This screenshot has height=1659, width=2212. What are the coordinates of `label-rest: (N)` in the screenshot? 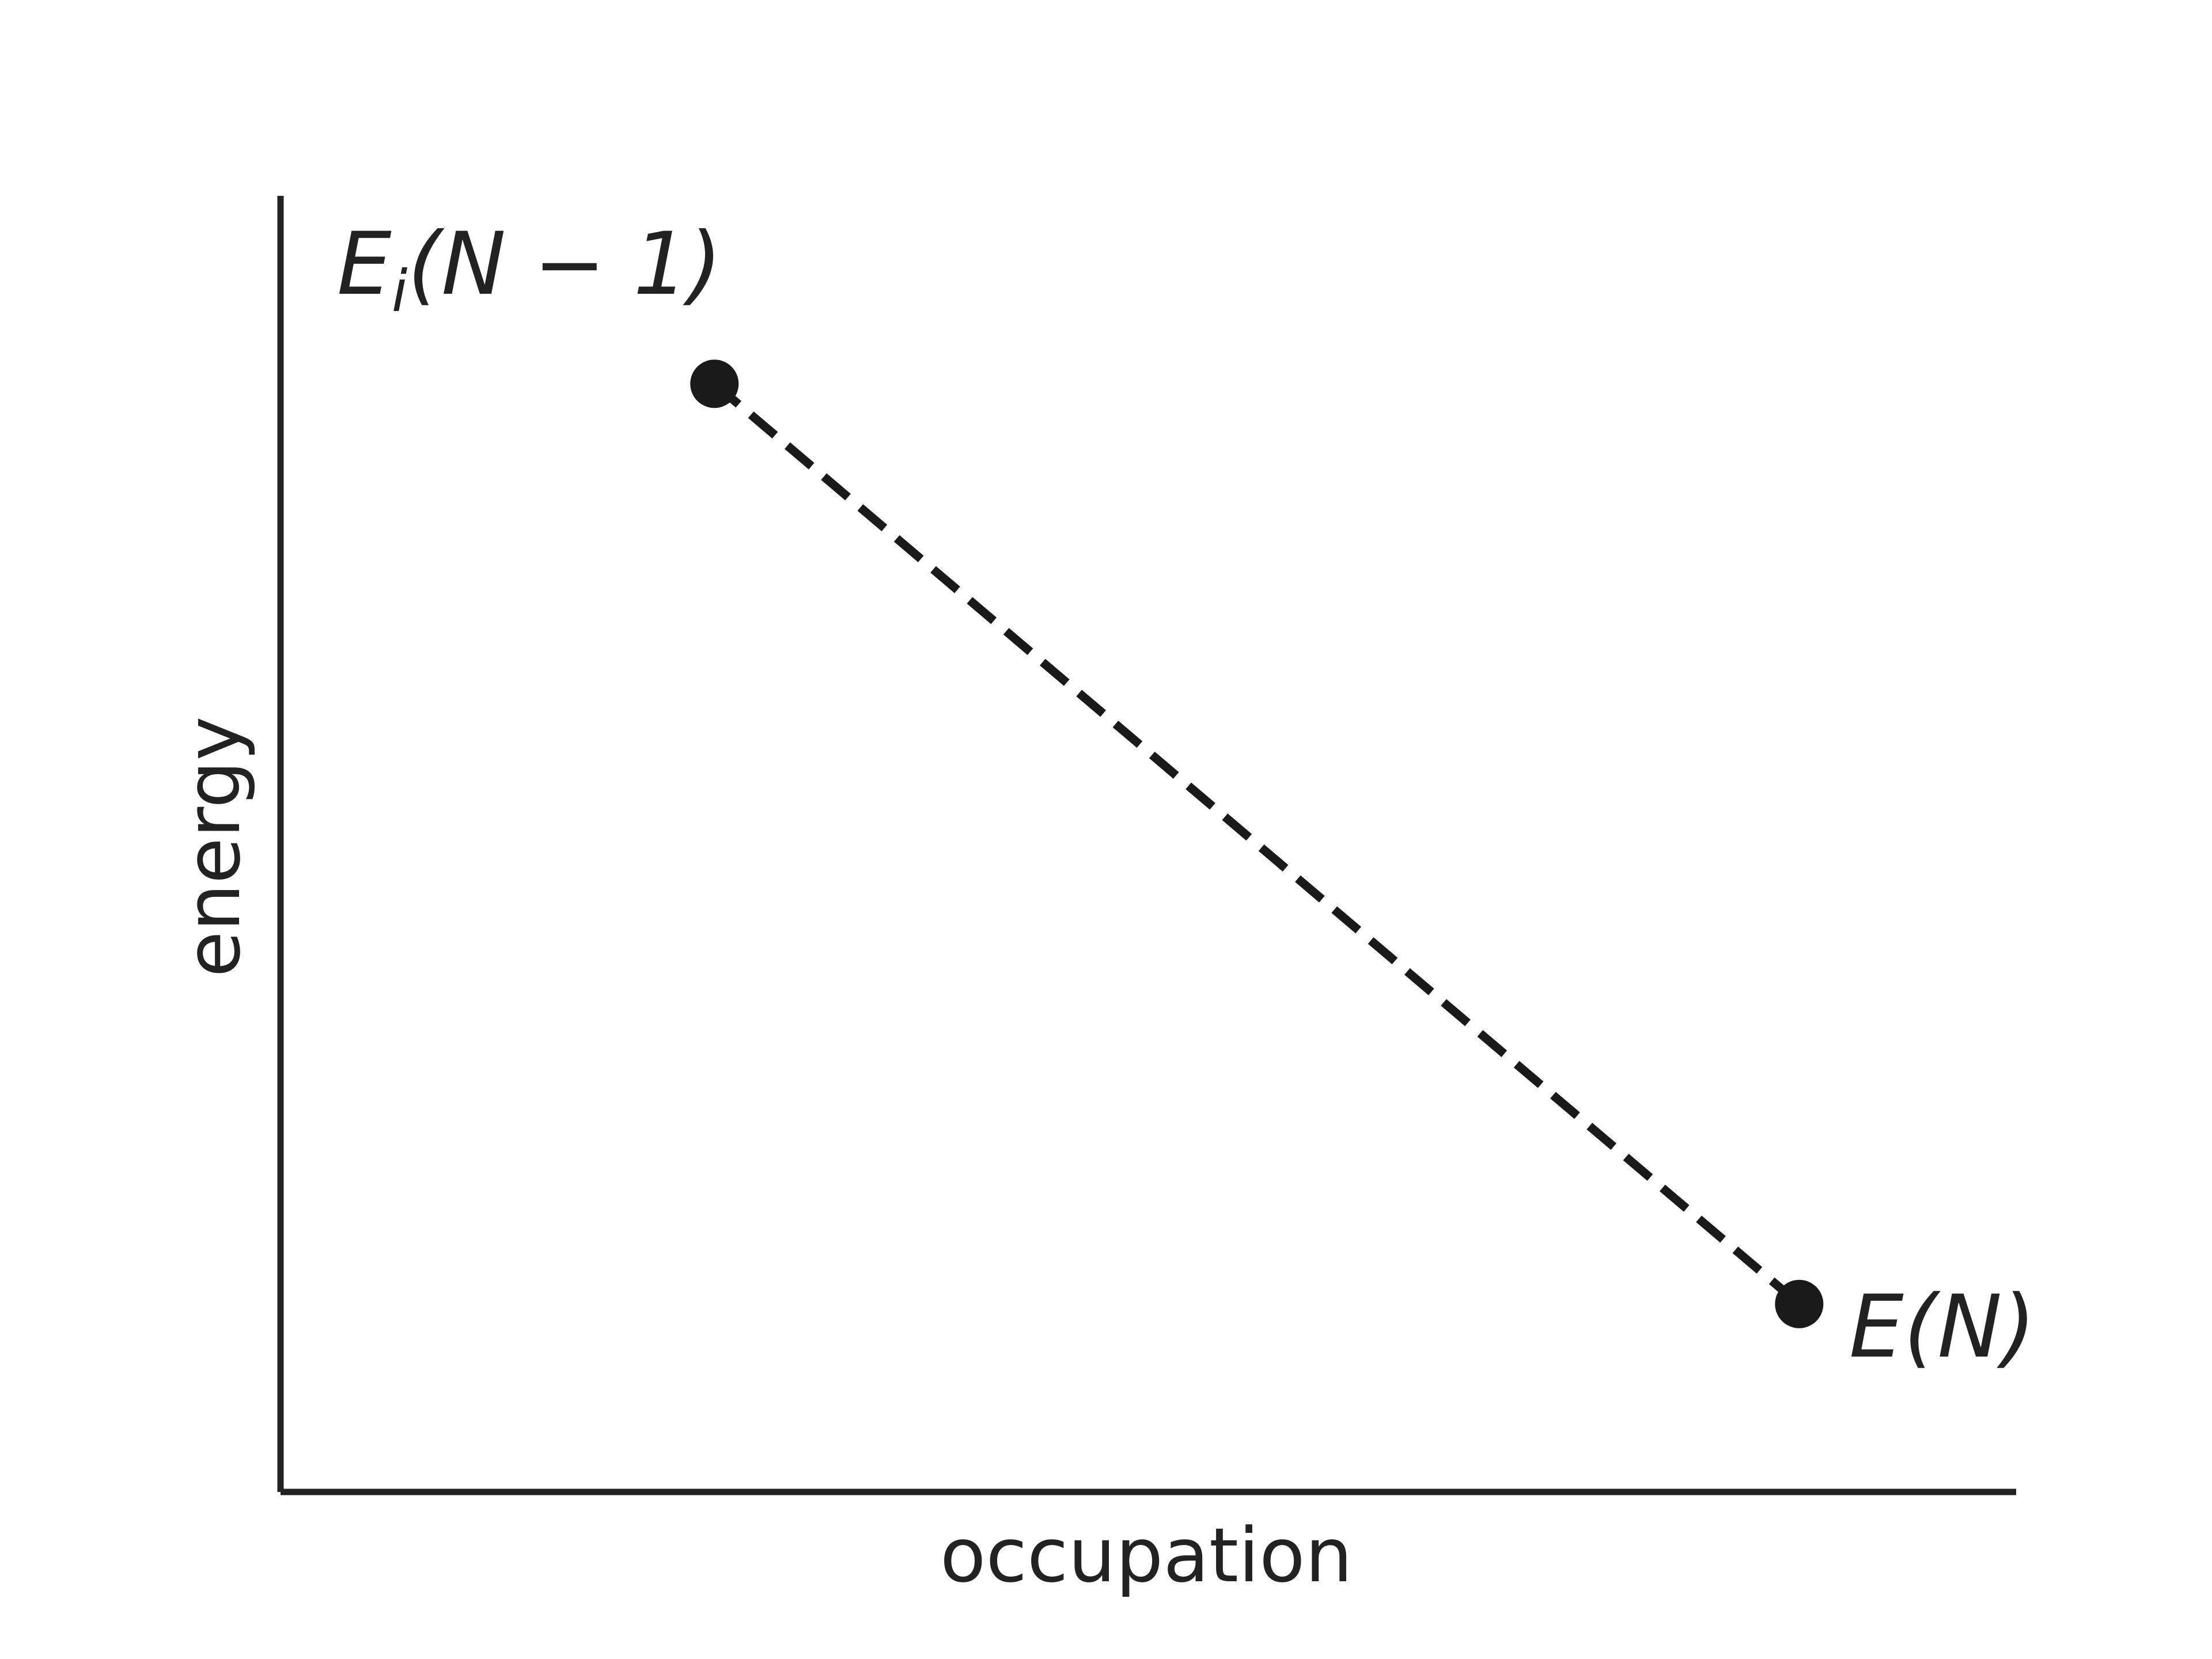 It's located at (1970, 1327).